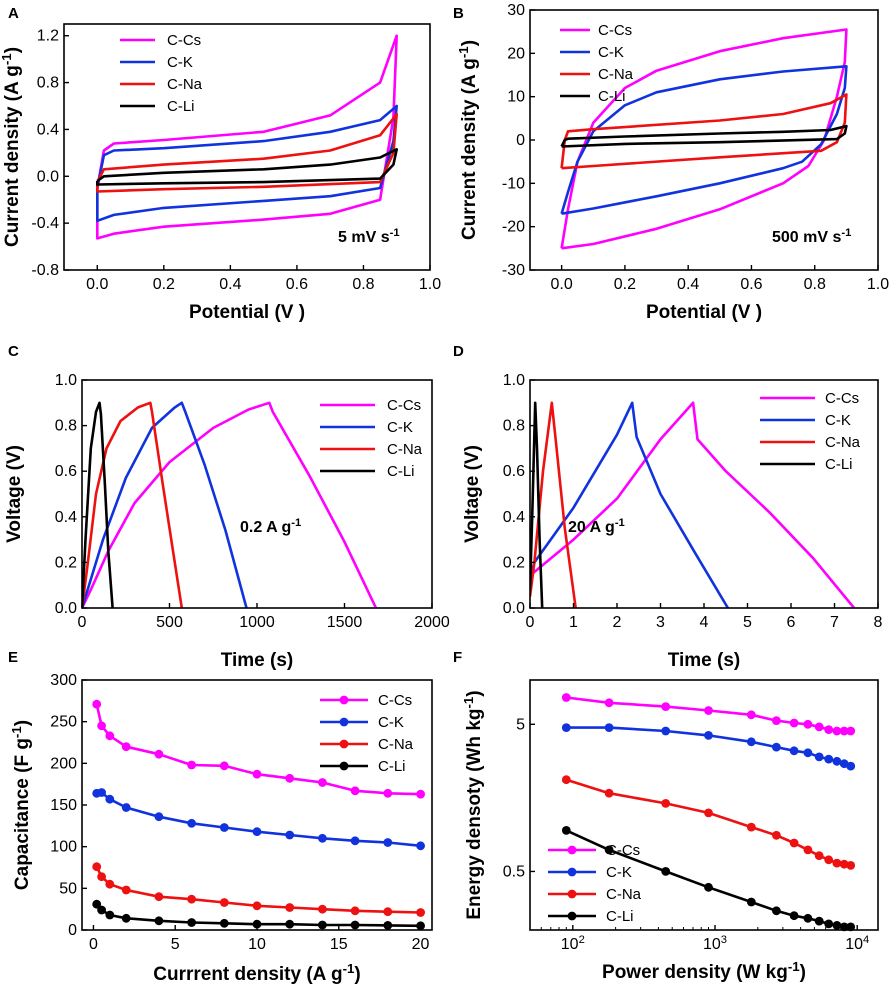 Image resolution: width=893 pixels, height=994 pixels. I want to click on chart-c-ytick-label: 0.2, so click(66, 562).